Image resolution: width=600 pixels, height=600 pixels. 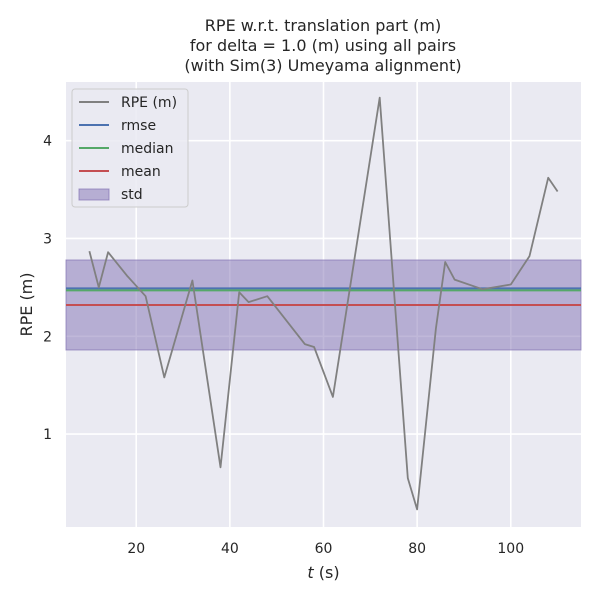 I want to click on x-ticks: 20 40 60 80 100, so click(x=325, y=549).